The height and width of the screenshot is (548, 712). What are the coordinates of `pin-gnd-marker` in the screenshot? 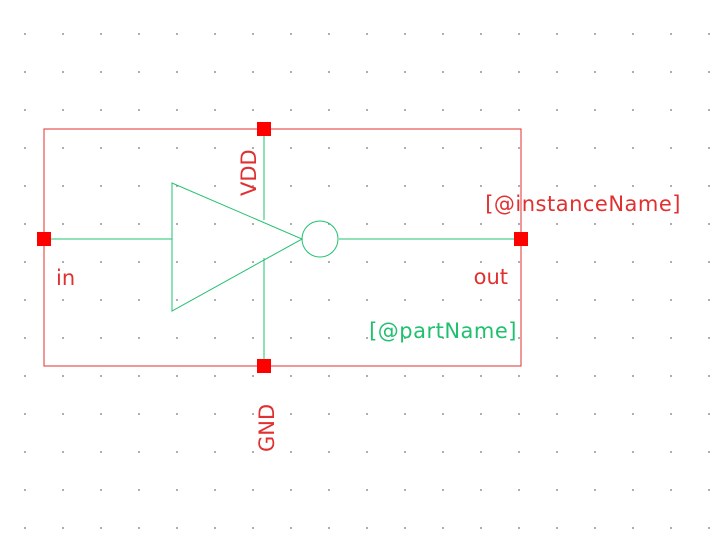 It's located at (264, 366).